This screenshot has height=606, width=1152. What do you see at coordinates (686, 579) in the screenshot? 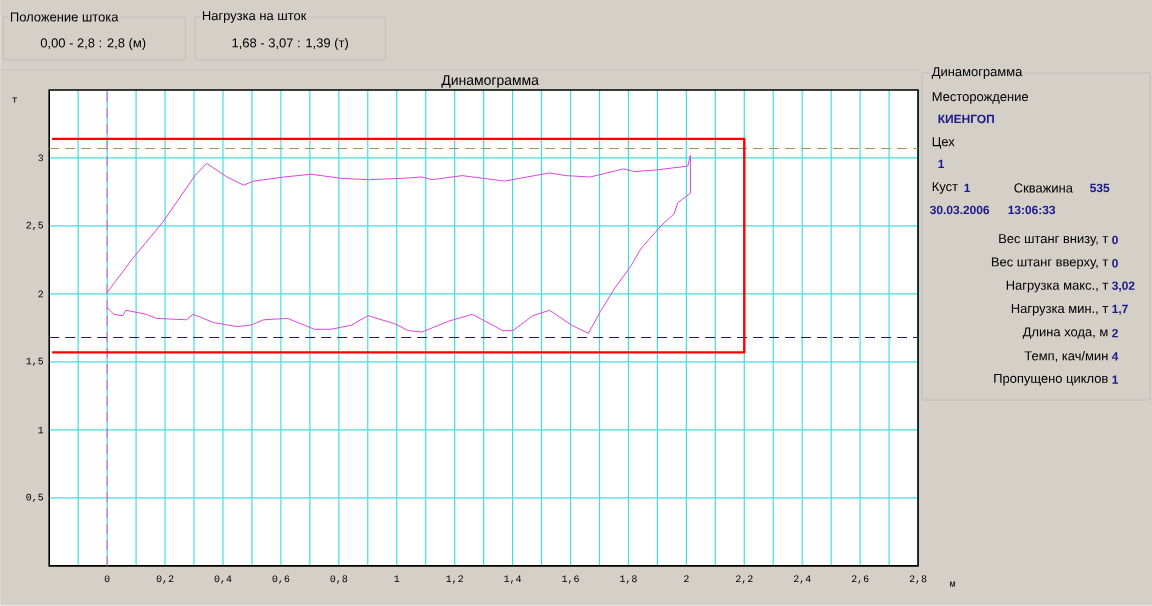
I see `x-tick-label: 2` at bounding box center [686, 579].